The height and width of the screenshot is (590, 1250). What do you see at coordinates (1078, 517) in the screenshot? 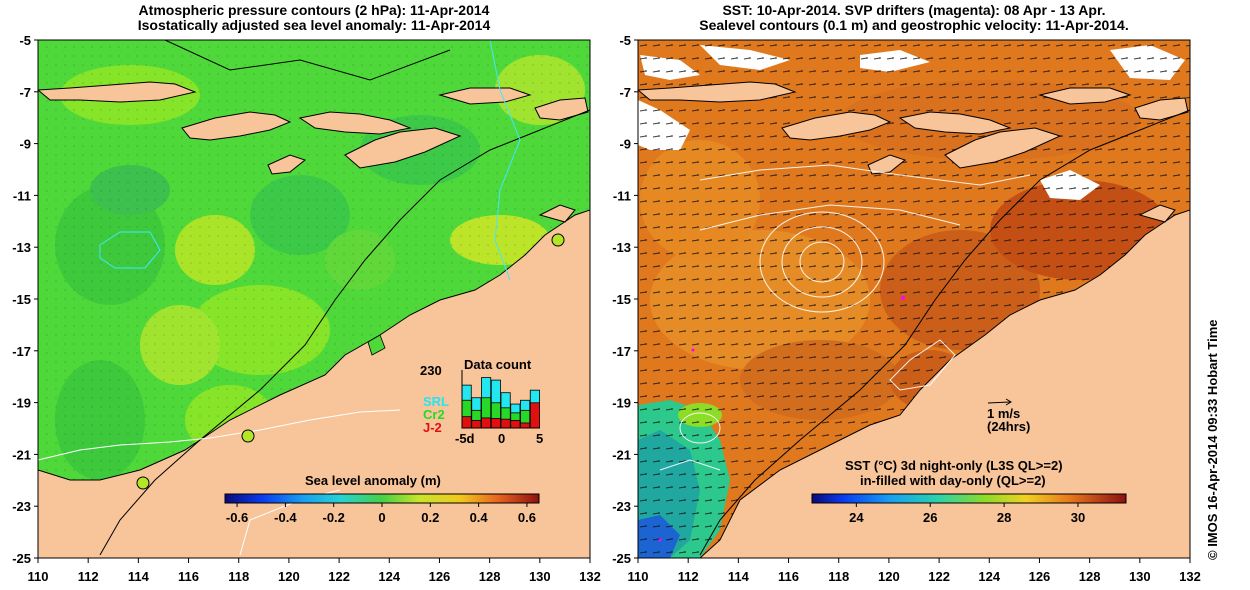
I see `colorbar-tick-label: 30` at bounding box center [1078, 517].